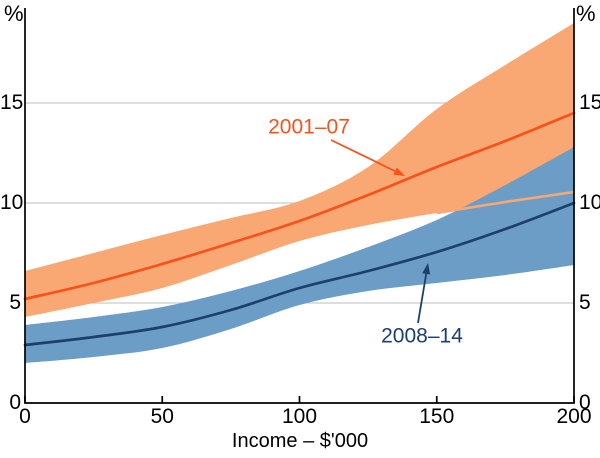  I want to click on x-tick-label: 150, so click(437, 416).